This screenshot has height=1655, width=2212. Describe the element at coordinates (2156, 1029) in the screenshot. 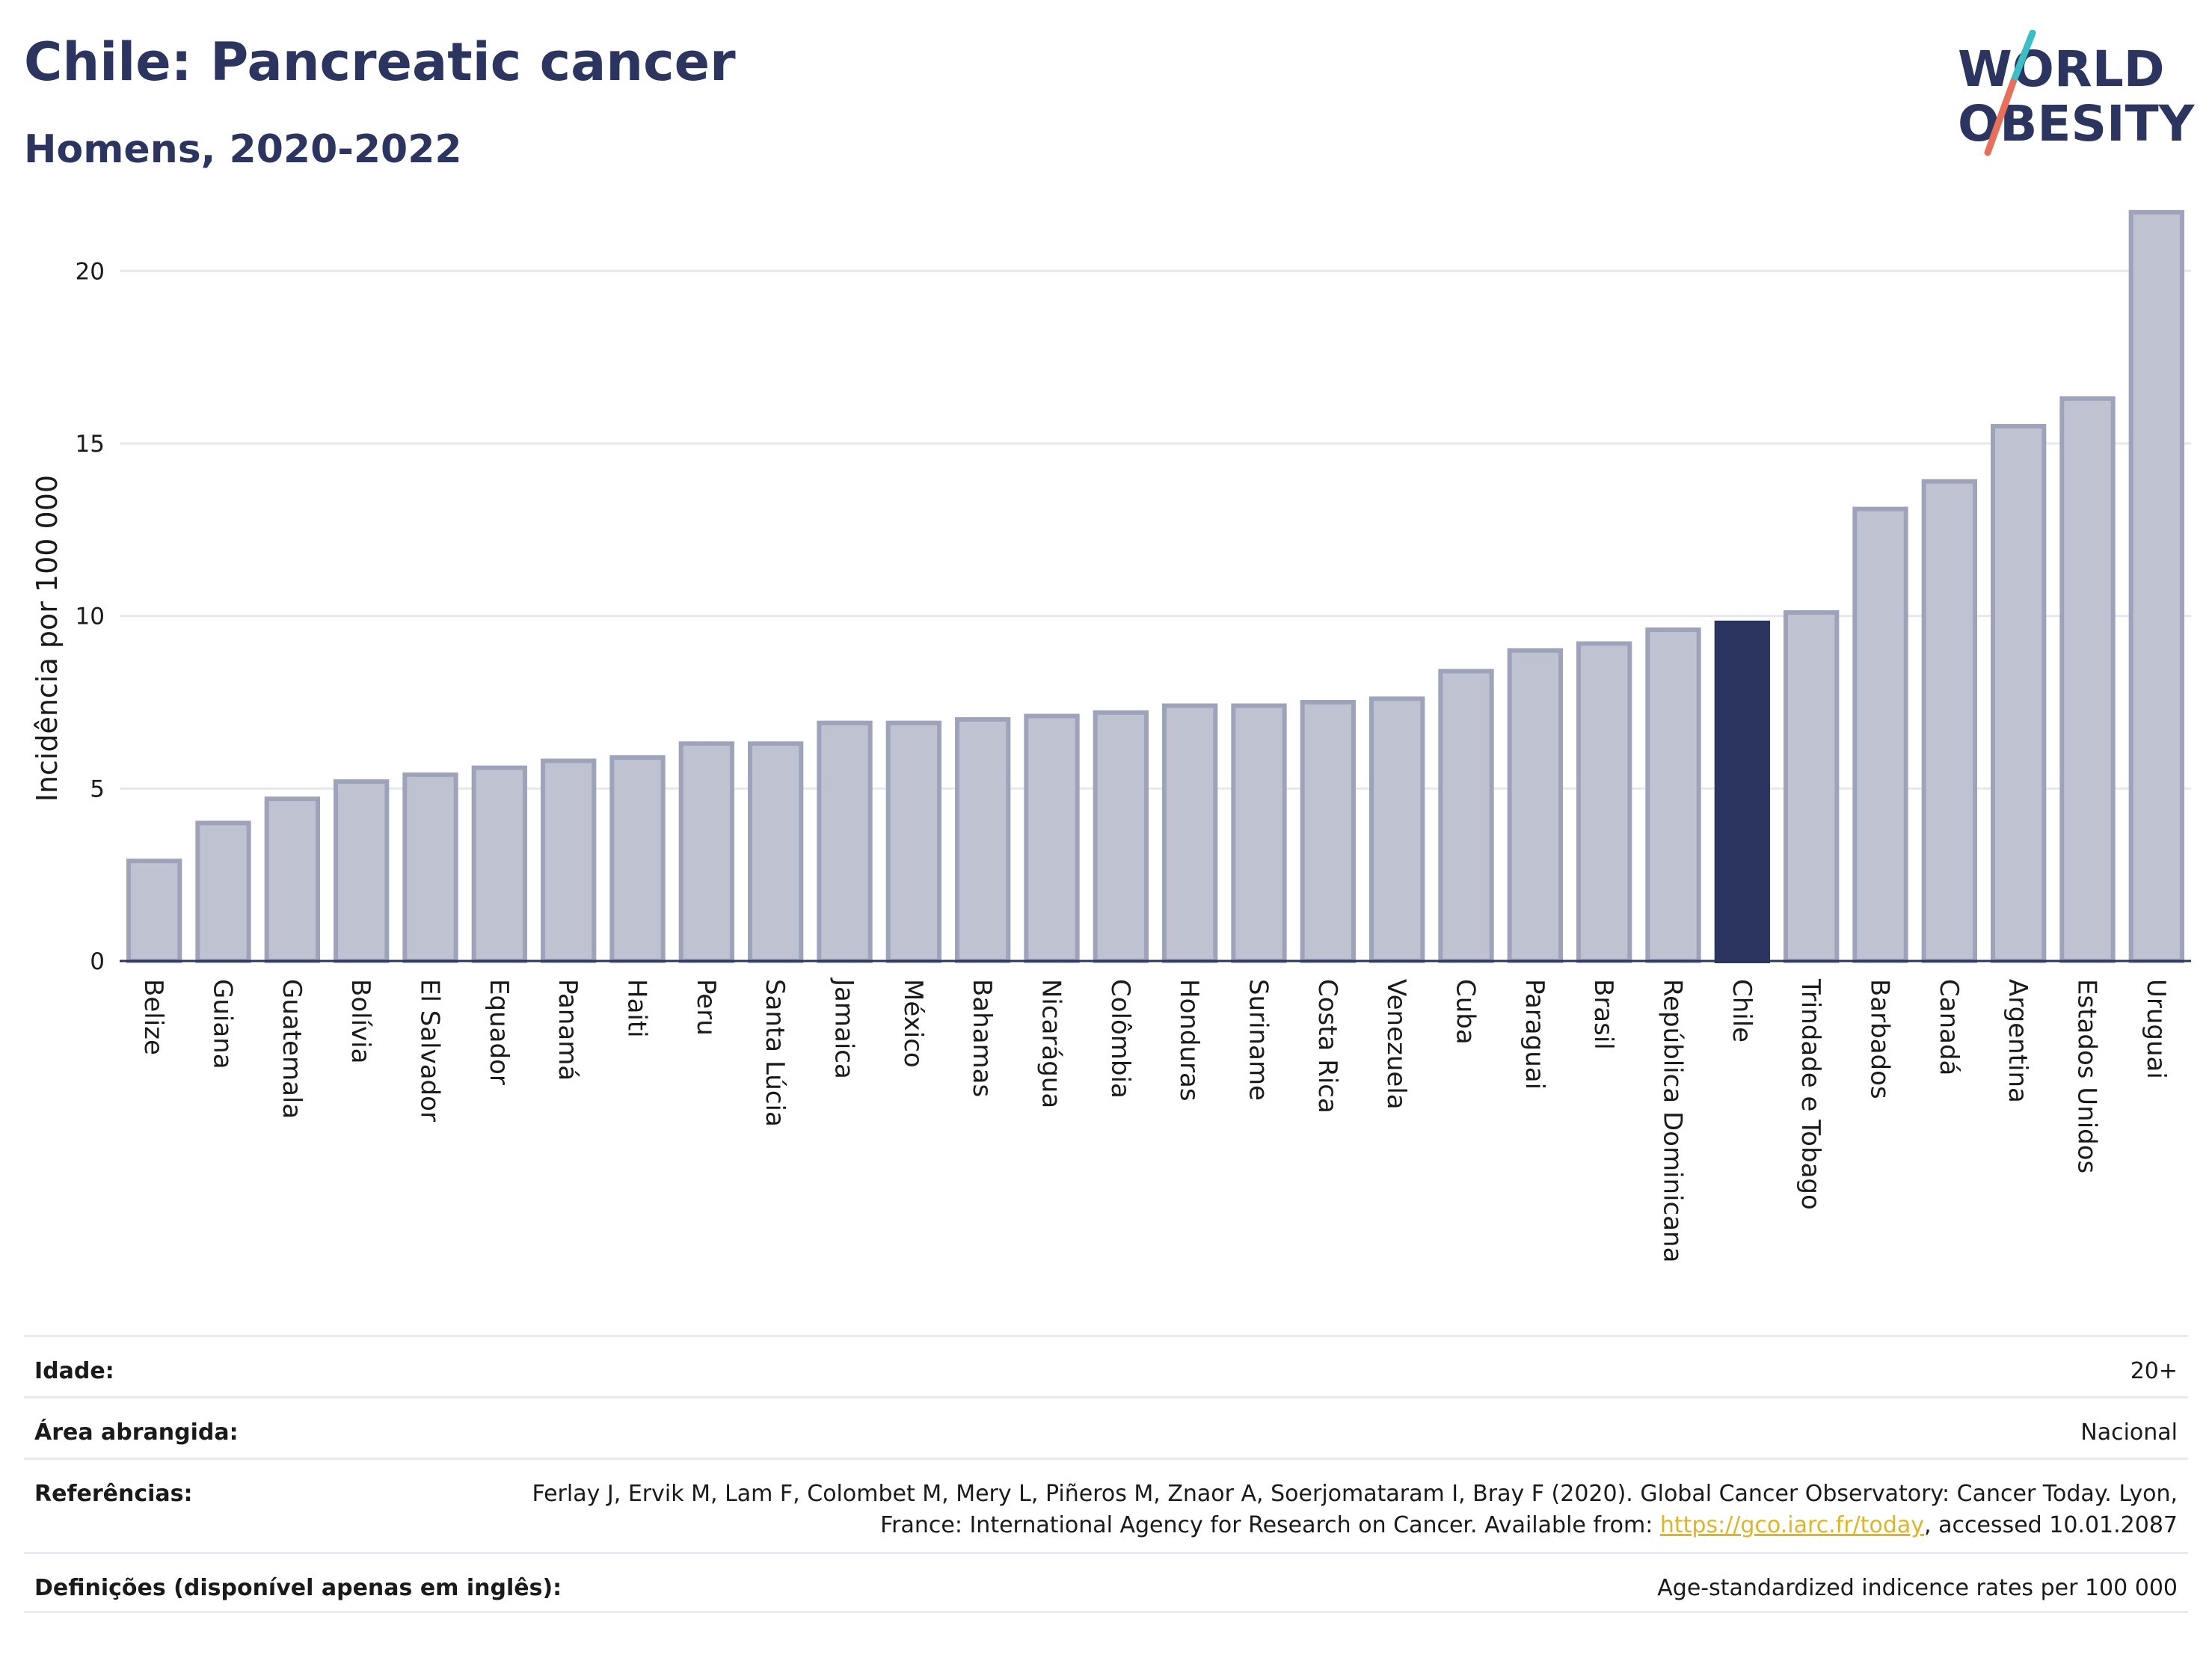

I see `x-tick-label: Uruguai` at that location.